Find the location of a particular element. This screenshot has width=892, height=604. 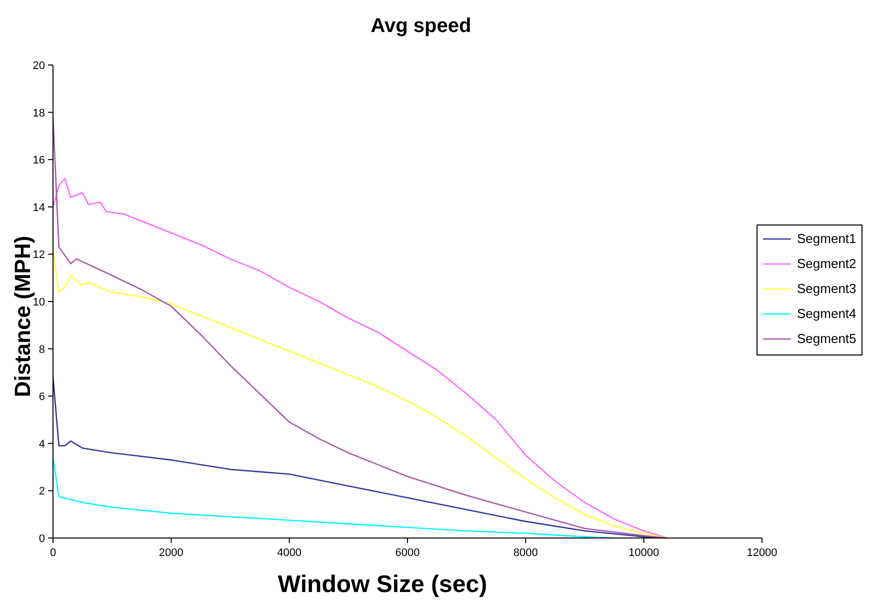

line-series is located at coordinates (333, 497).